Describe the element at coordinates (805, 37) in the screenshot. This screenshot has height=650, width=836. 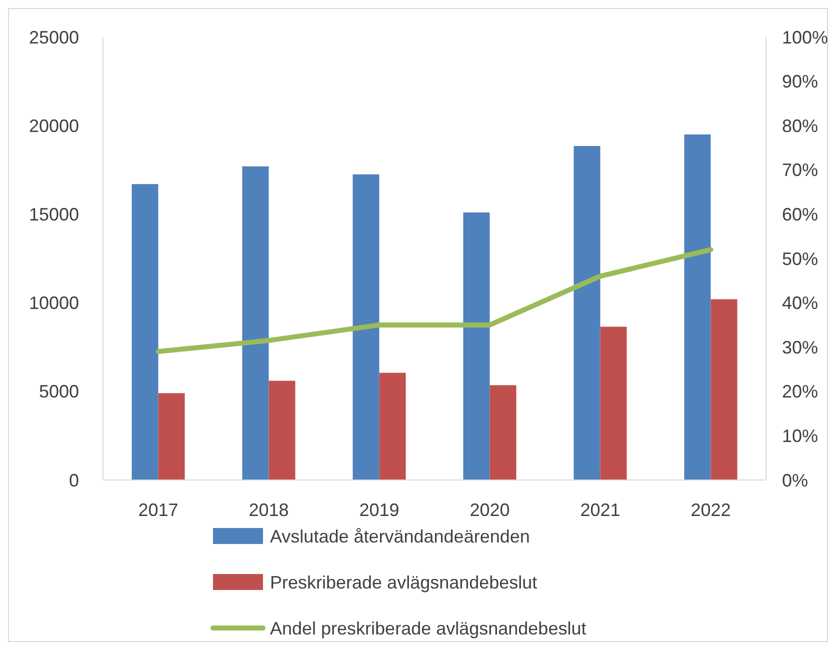
I see `y2-tick-label: 100%` at that location.